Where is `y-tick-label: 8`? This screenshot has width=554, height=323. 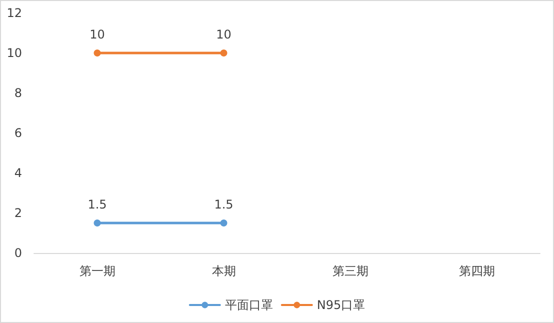
y-tick-label: 8 is located at coordinates (18, 93).